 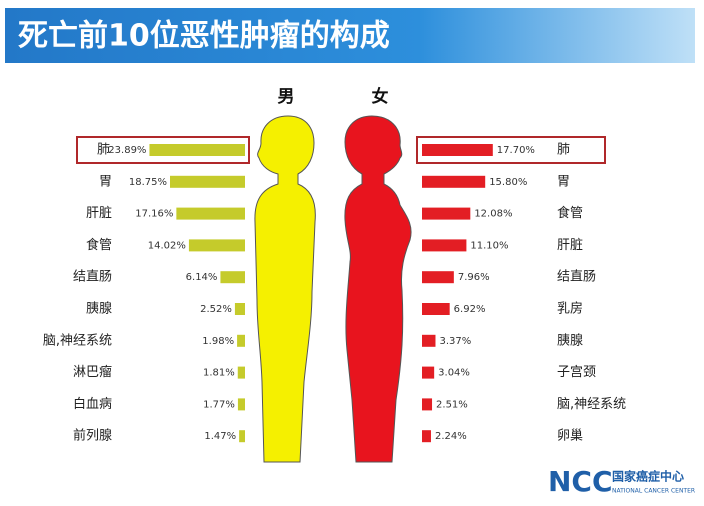 What do you see at coordinates (570, 436) in the screenshot?
I see `category-label: 卵巢` at bounding box center [570, 436].